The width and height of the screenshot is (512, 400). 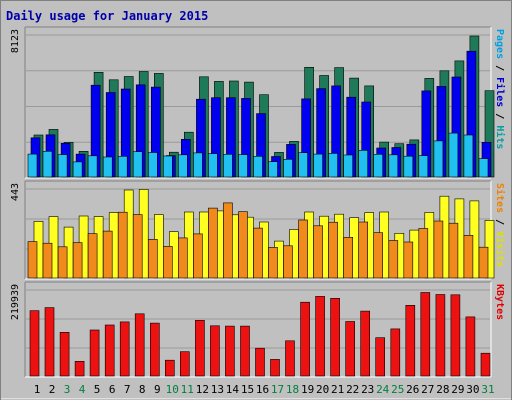 What do you see at coordinates (52, 389) in the screenshot?
I see `x-tick-label: 2` at bounding box center [52, 389].